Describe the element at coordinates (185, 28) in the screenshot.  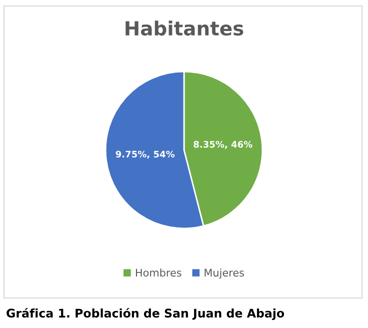
I see `chart-title: Habitantes` at that location.